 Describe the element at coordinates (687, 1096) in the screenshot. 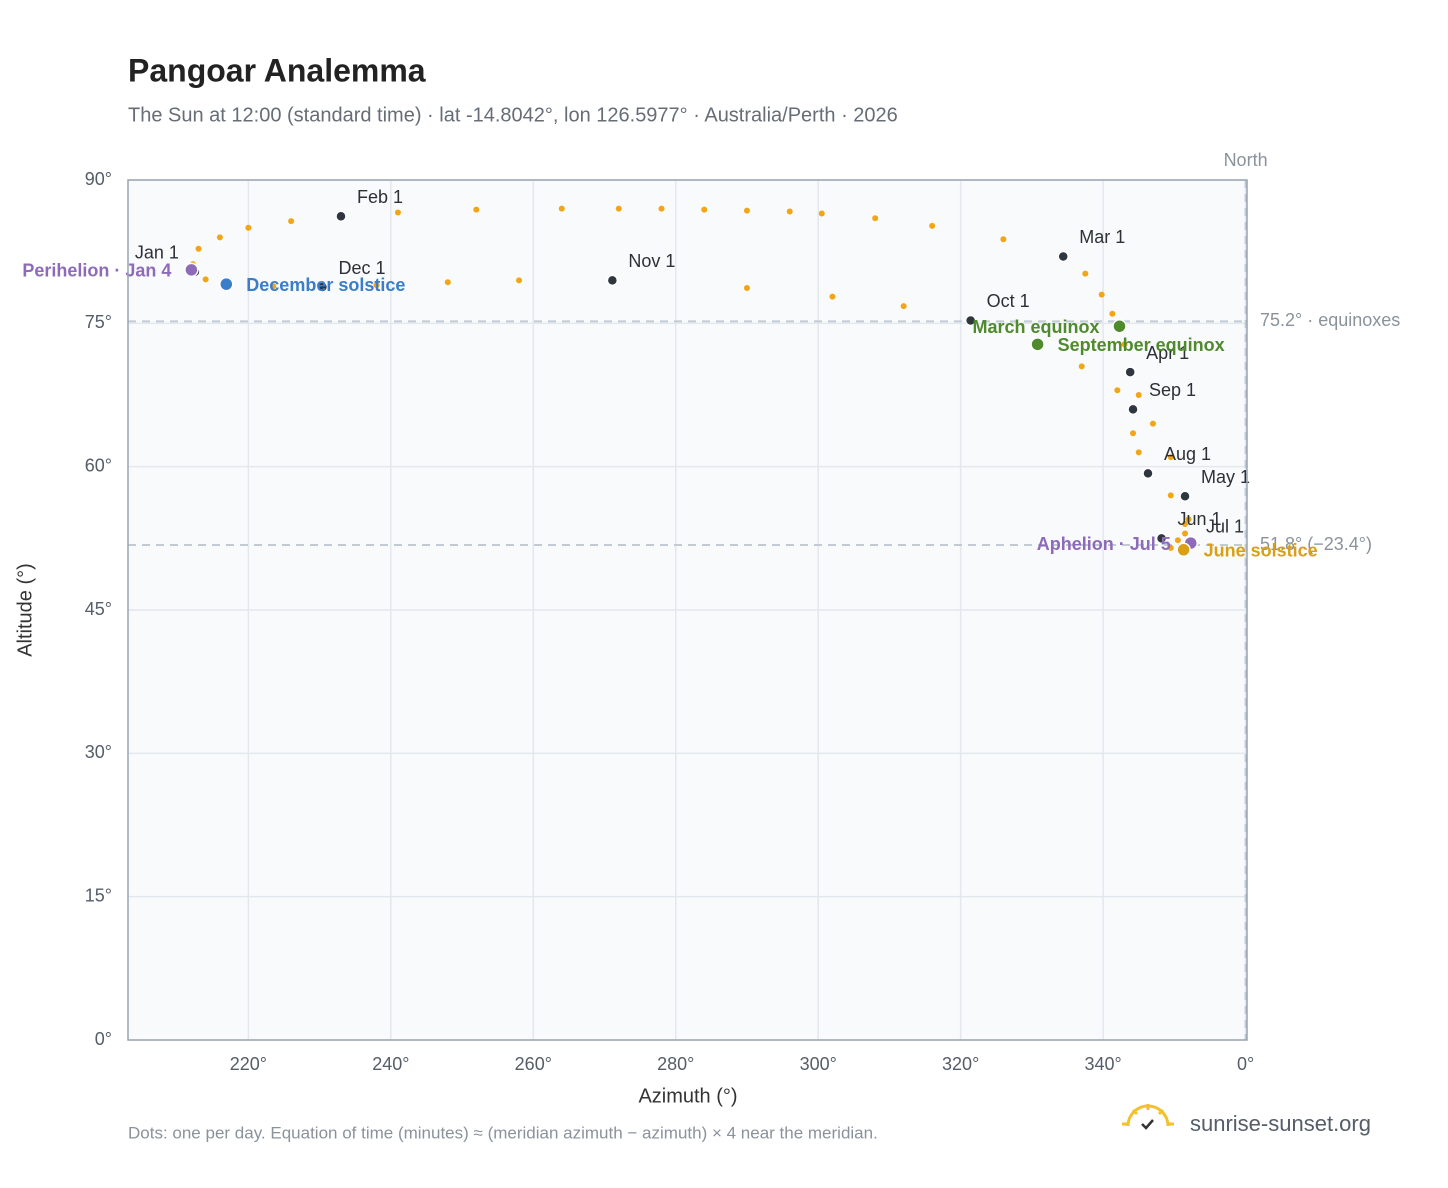

I see `x-axis-label: Azimuth (°)` at that location.